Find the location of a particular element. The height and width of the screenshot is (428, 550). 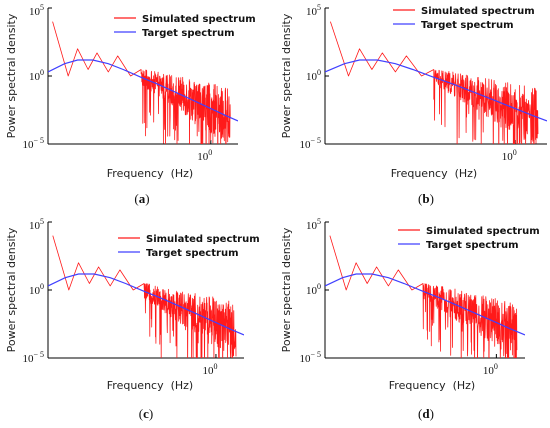

caption-letter: b is located at coordinates (425, 198).